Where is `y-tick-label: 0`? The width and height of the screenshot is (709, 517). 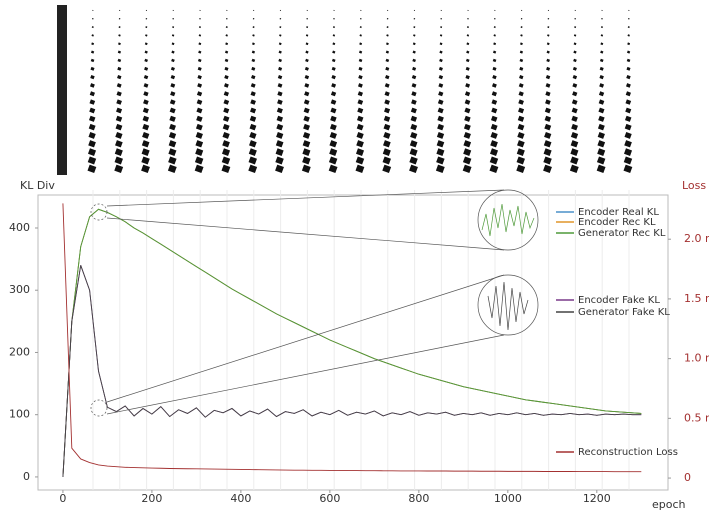
y-tick-label: 0 is located at coordinates (26, 476).